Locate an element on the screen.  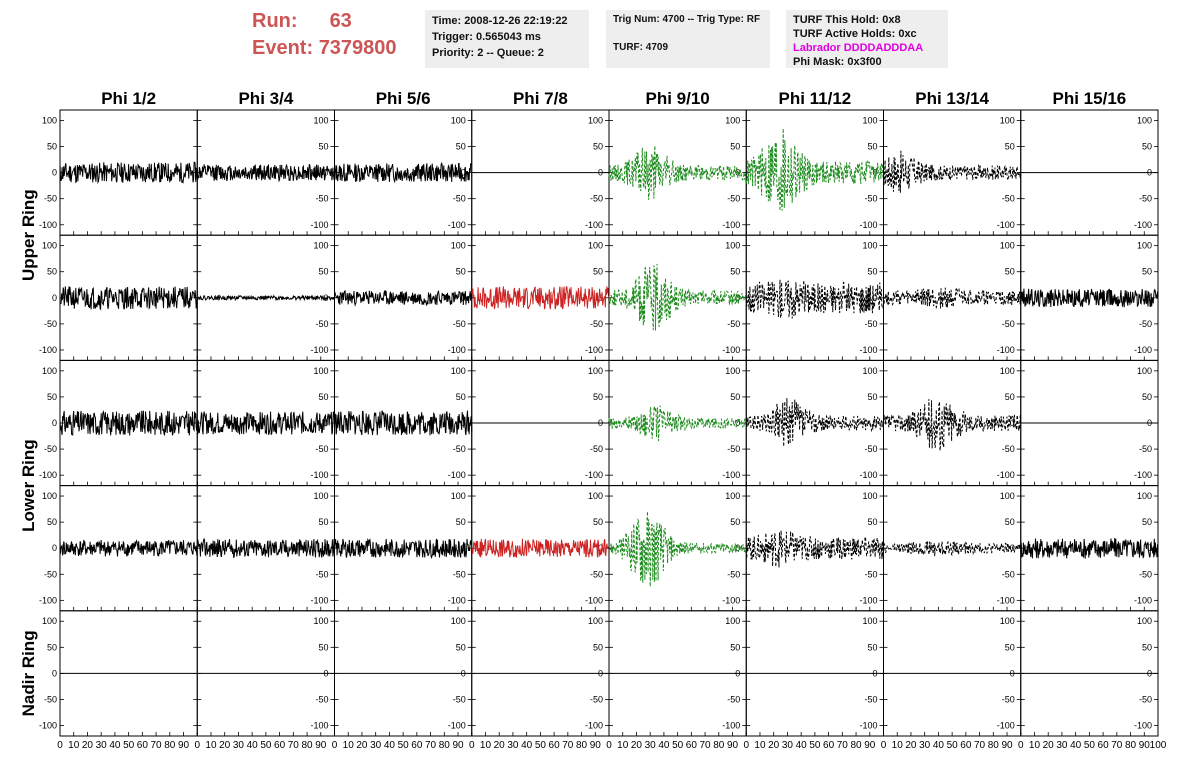
column-title: Phi 11/12 is located at coordinates (814, 98).